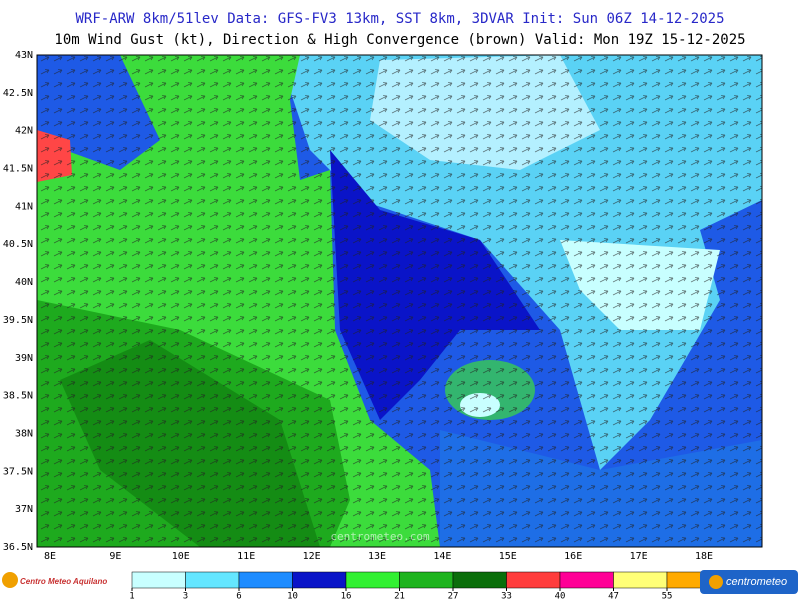 This screenshot has height=604, width=800. What do you see at coordinates (24, 131) in the screenshot?
I see `lat-label: 42N` at bounding box center [24, 131].